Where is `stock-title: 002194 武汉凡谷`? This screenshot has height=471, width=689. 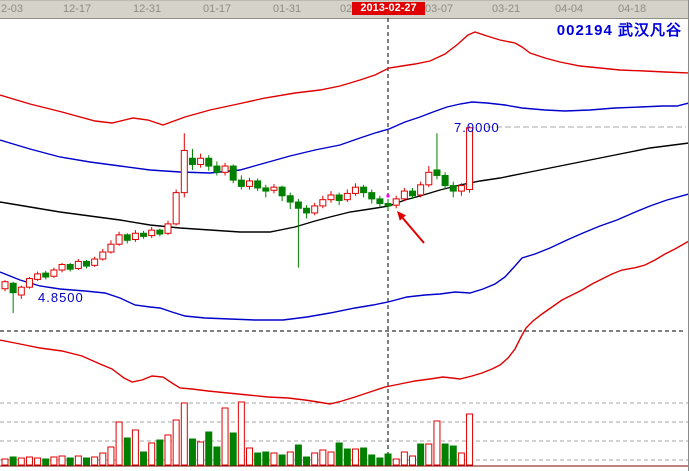 stock-title: 002194 武汉凡谷 is located at coordinates (619, 30).